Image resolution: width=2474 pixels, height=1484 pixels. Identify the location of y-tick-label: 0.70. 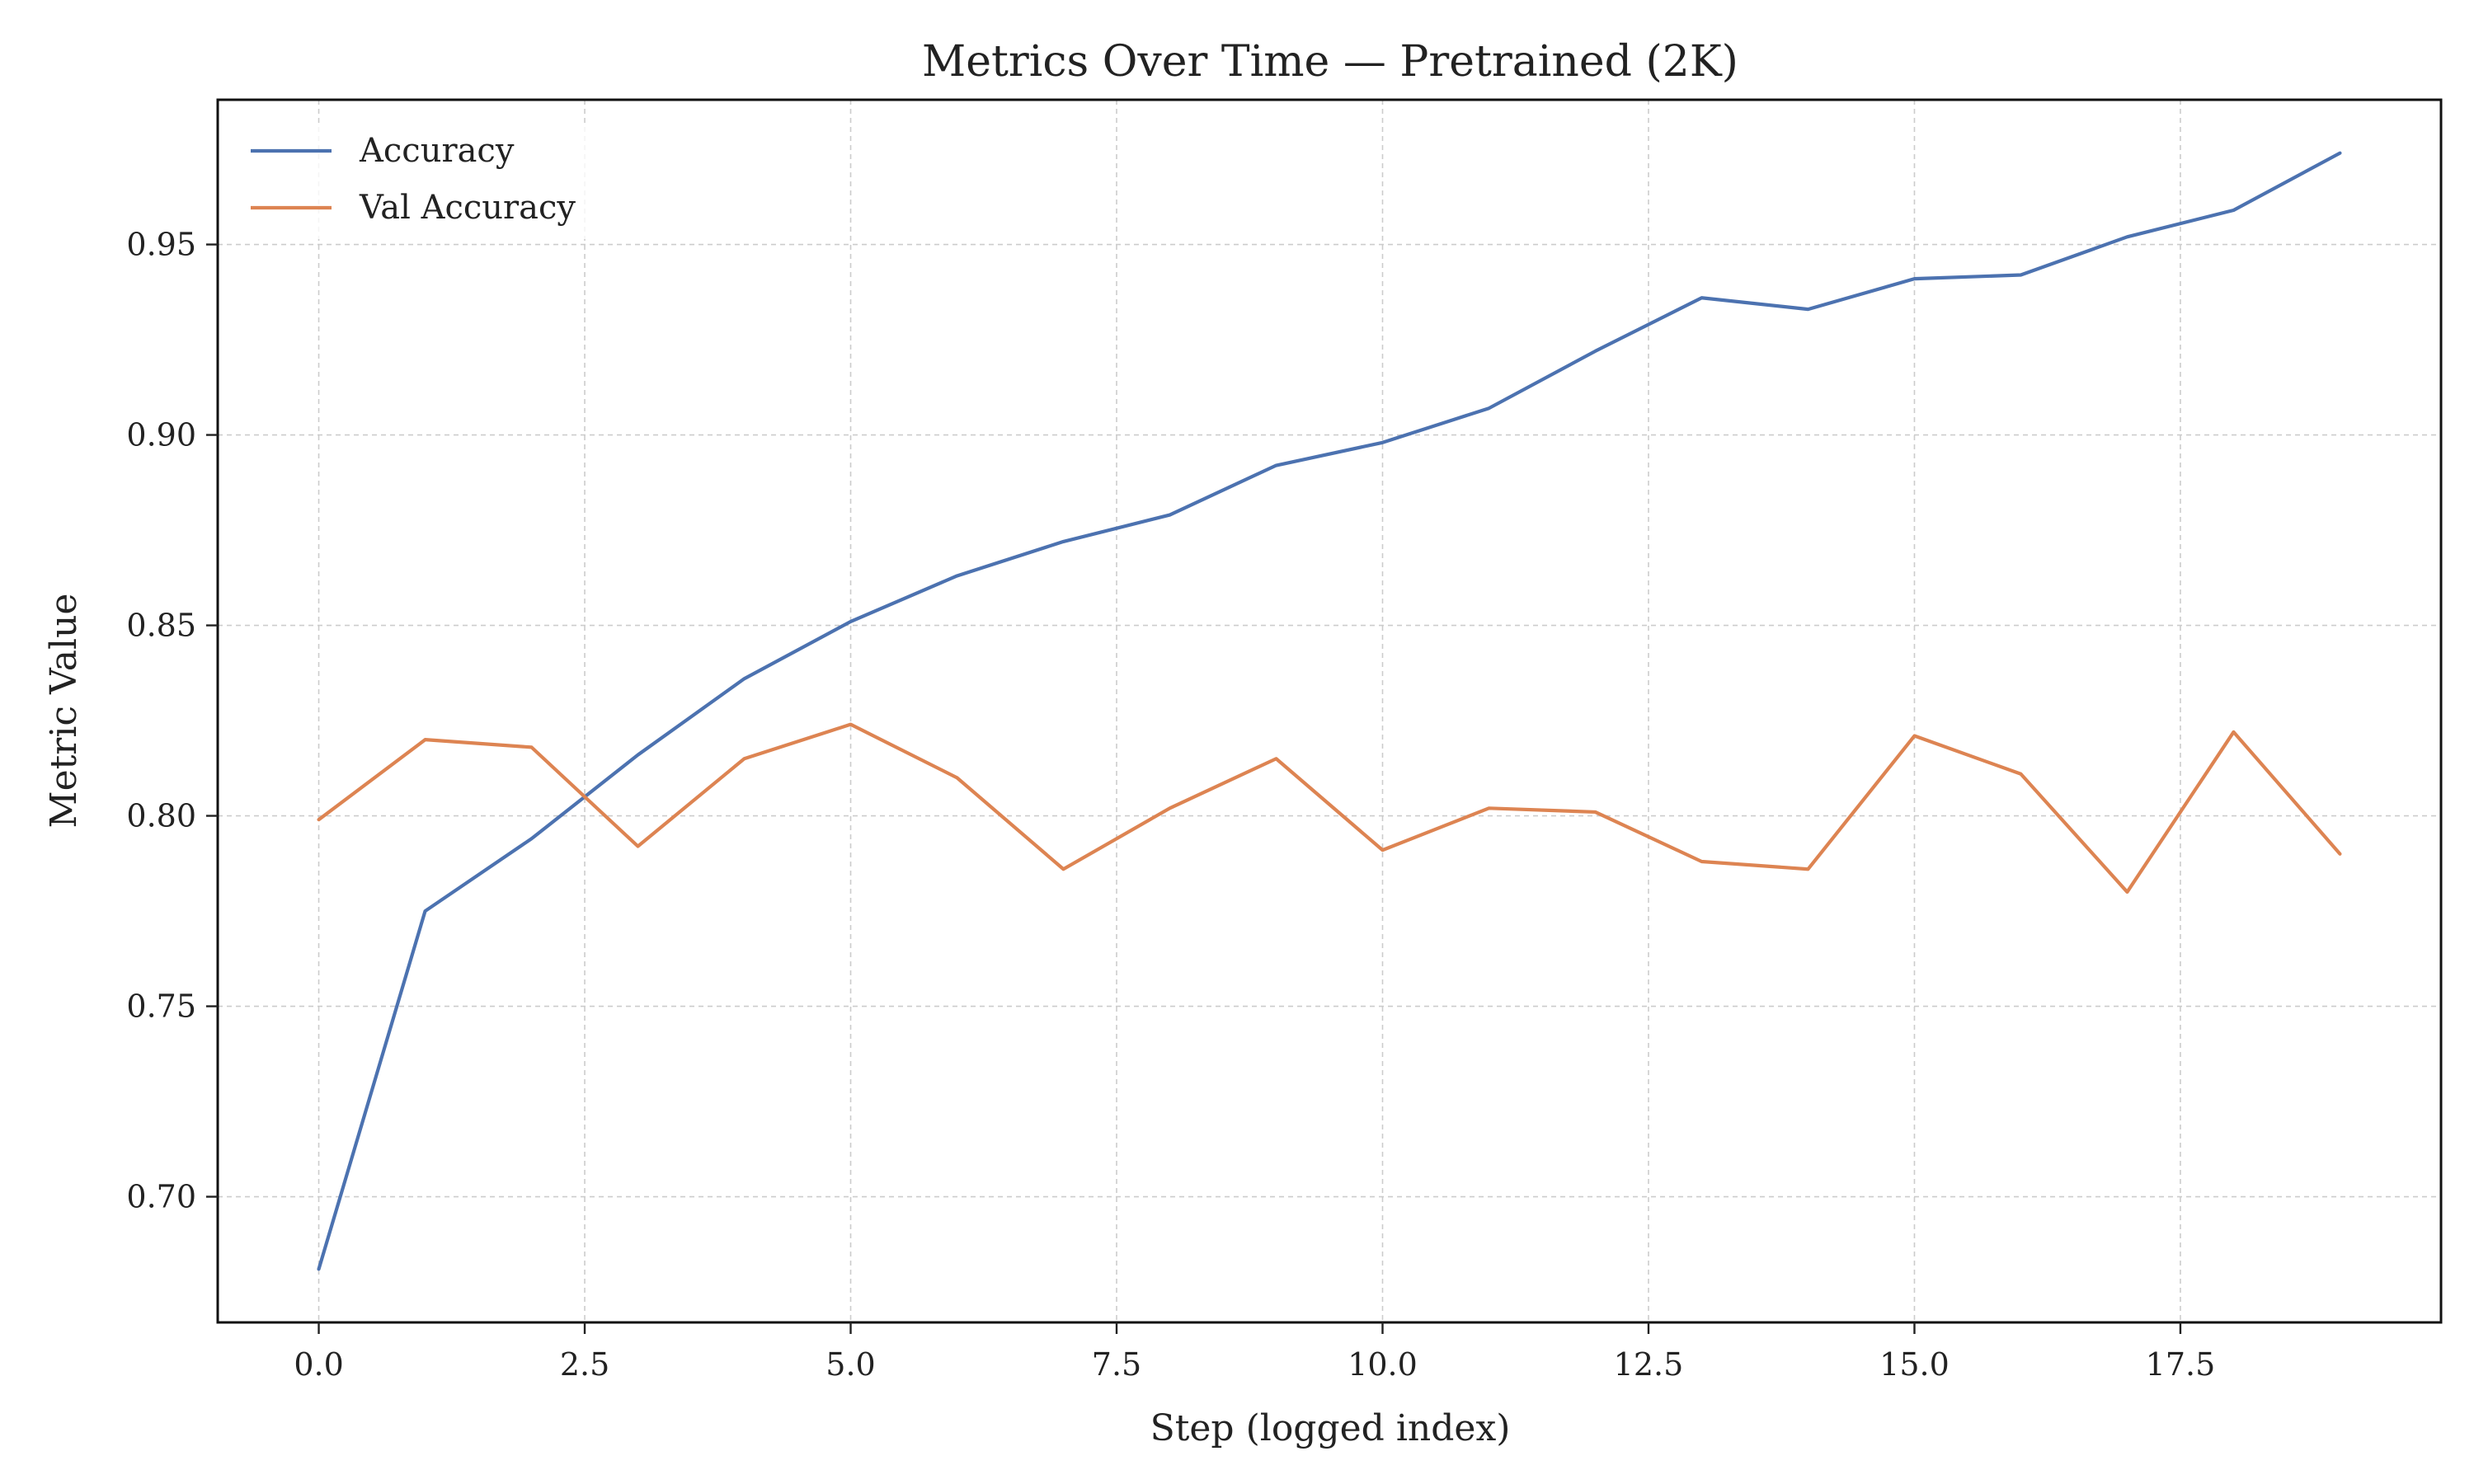
(161, 1197).